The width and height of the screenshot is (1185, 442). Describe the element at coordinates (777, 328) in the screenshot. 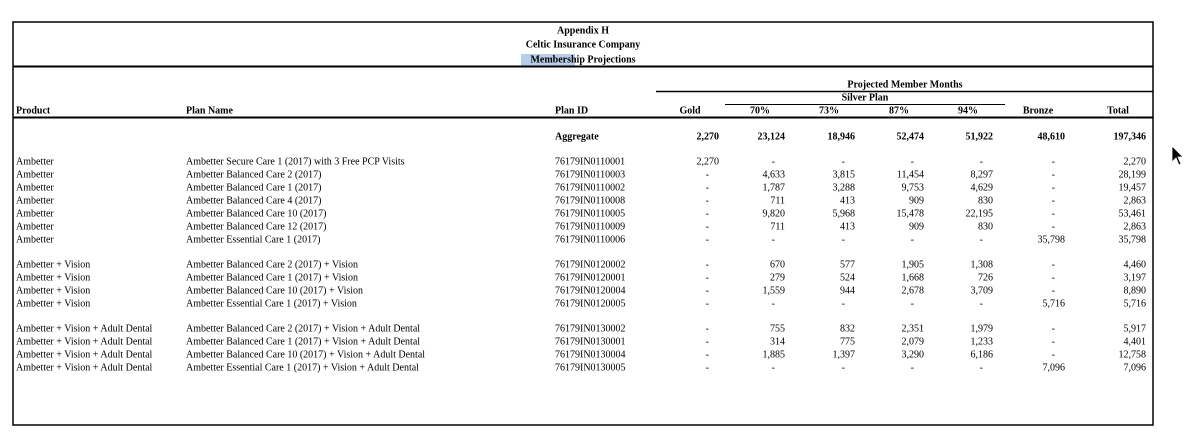

I see `table-cell: 755` at that location.